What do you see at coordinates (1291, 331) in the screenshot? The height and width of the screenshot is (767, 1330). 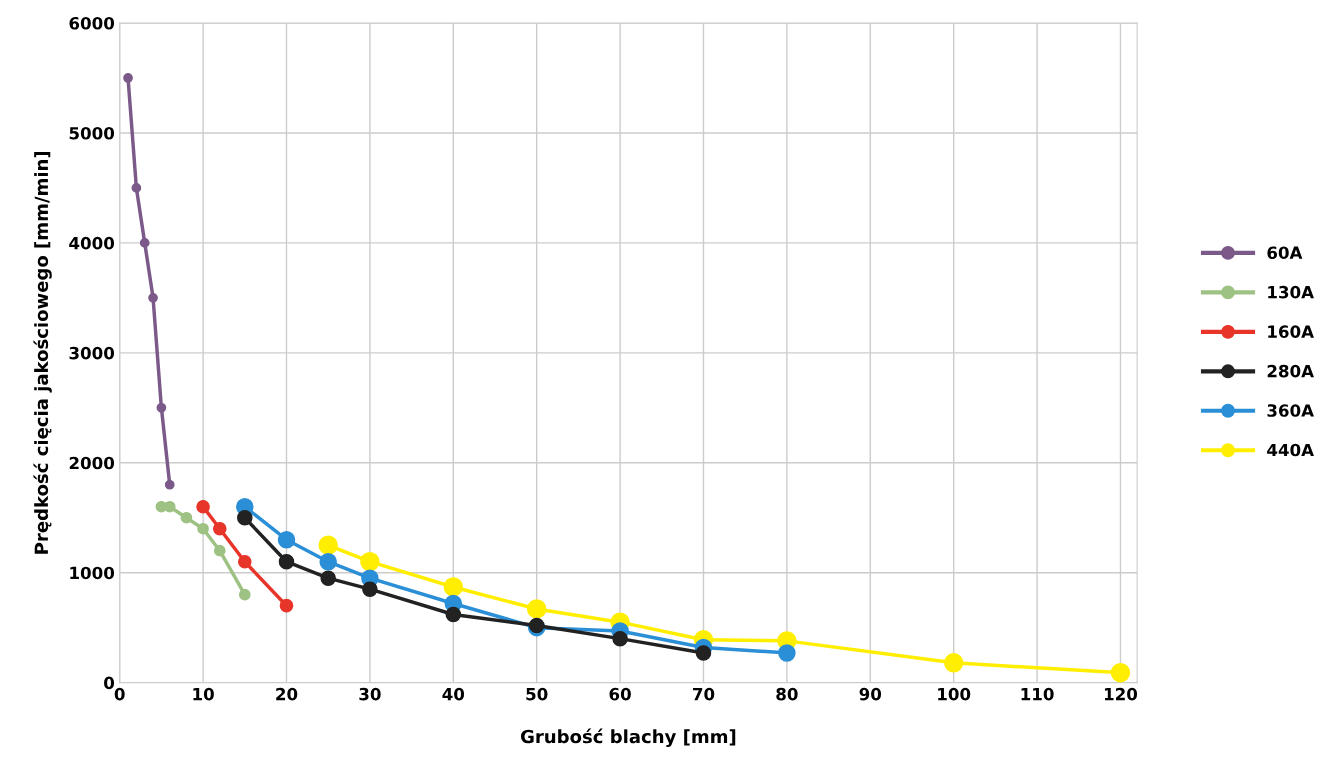 I see `legend-label: 160A` at bounding box center [1291, 331].